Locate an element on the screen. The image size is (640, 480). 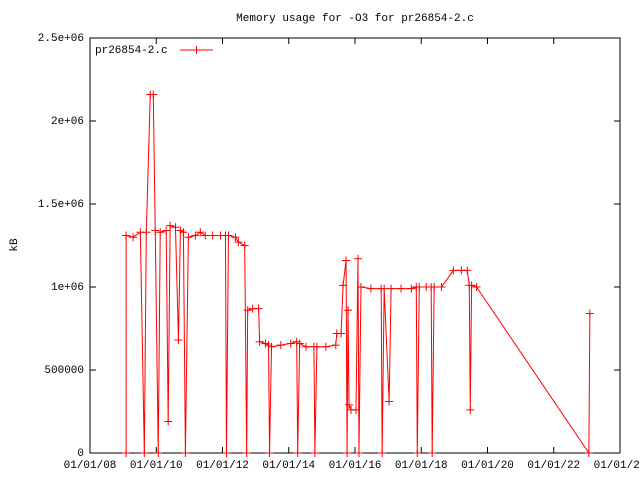
y-tick-label: 1e+06 is located at coordinates (67, 288).